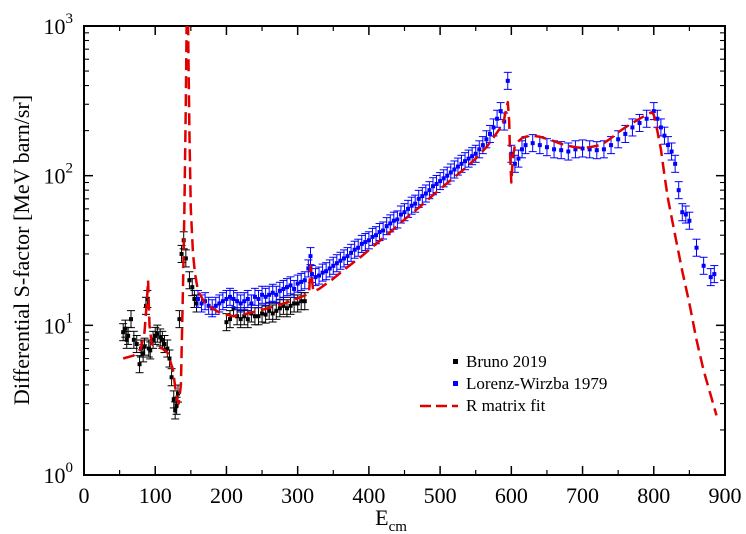 The width and height of the screenshot is (746, 534). Describe the element at coordinates (653, 495) in the screenshot. I see `x-tick-label: 800` at that location.